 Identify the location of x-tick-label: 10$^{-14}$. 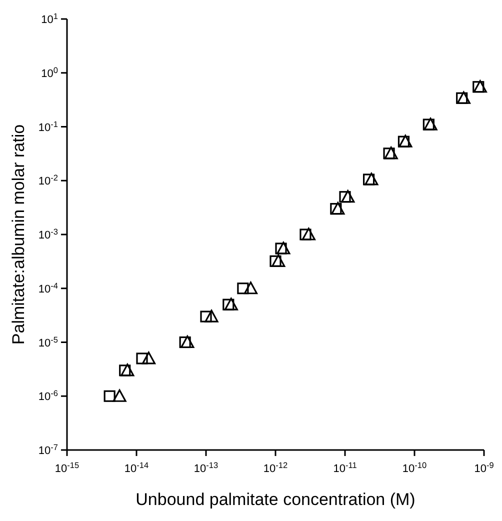
(136, 467).